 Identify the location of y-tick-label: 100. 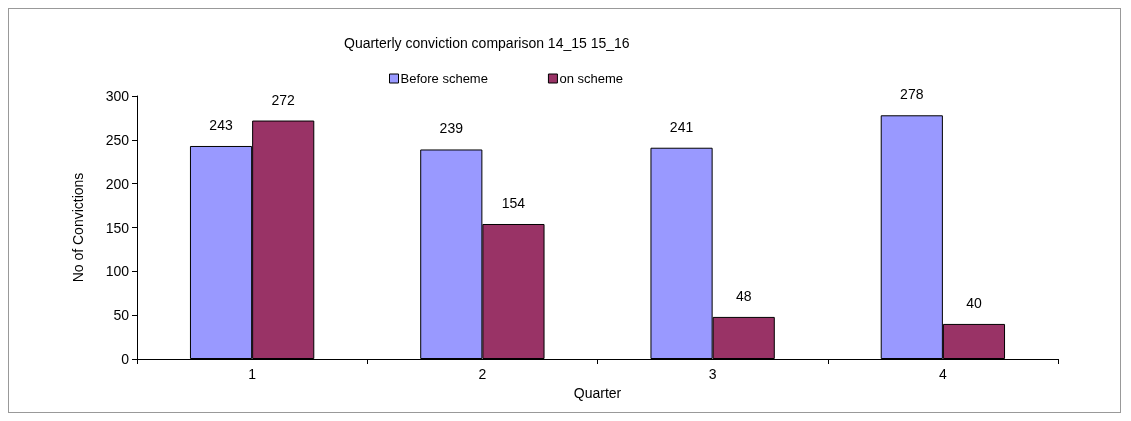
(117, 271).